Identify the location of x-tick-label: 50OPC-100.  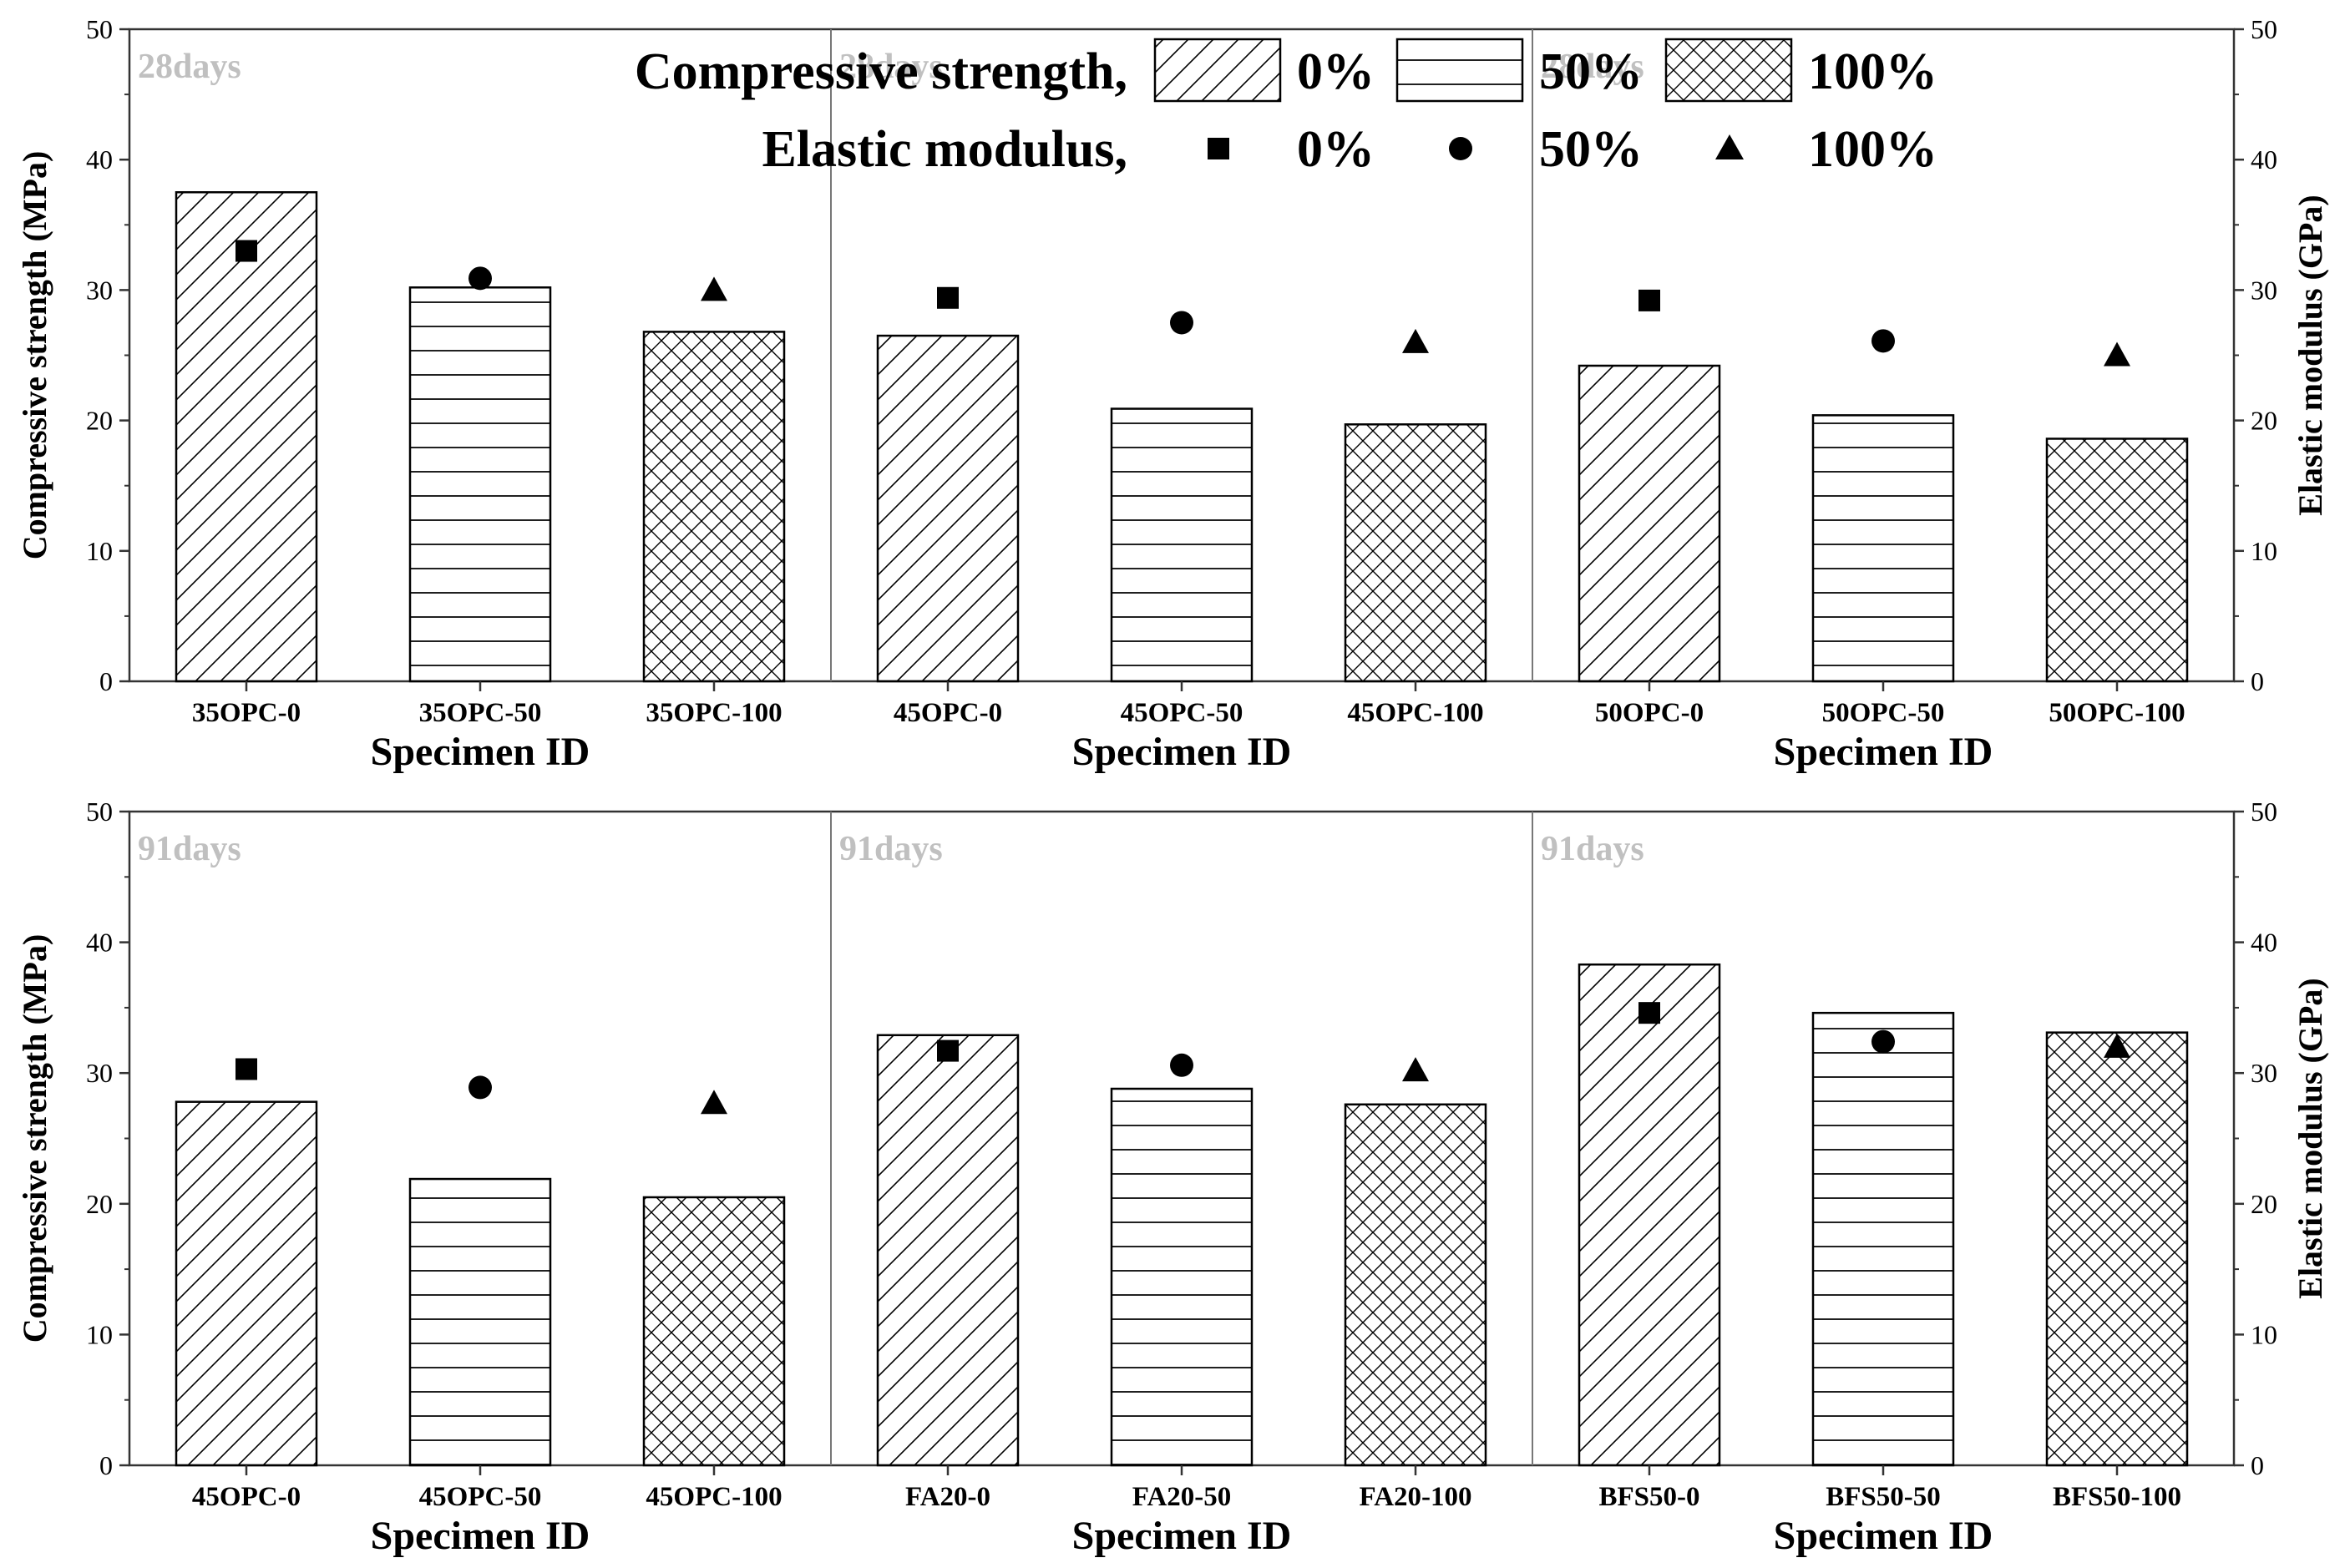
(2117, 713).